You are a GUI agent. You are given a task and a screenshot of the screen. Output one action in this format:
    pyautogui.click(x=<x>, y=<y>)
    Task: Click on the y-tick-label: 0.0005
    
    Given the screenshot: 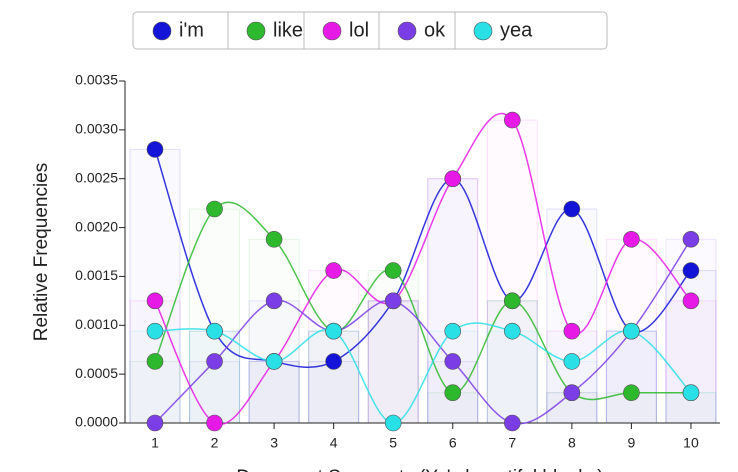 What is the action you would take?
    pyautogui.click(x=96, y=373)
    